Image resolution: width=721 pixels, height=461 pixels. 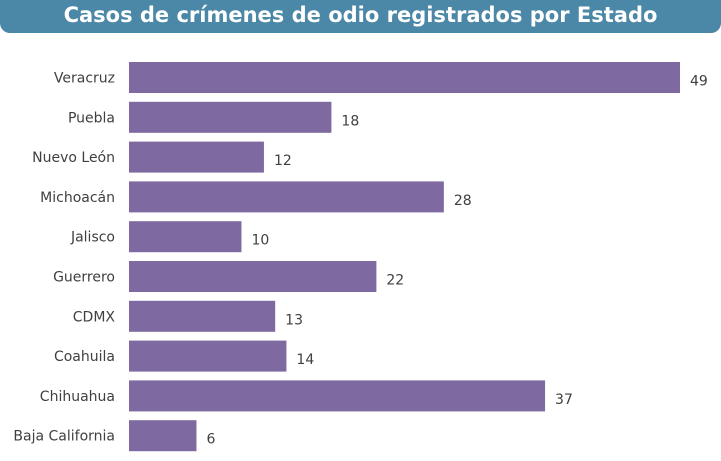 I want to click on data-label: 18, so click(x=350, y=121).